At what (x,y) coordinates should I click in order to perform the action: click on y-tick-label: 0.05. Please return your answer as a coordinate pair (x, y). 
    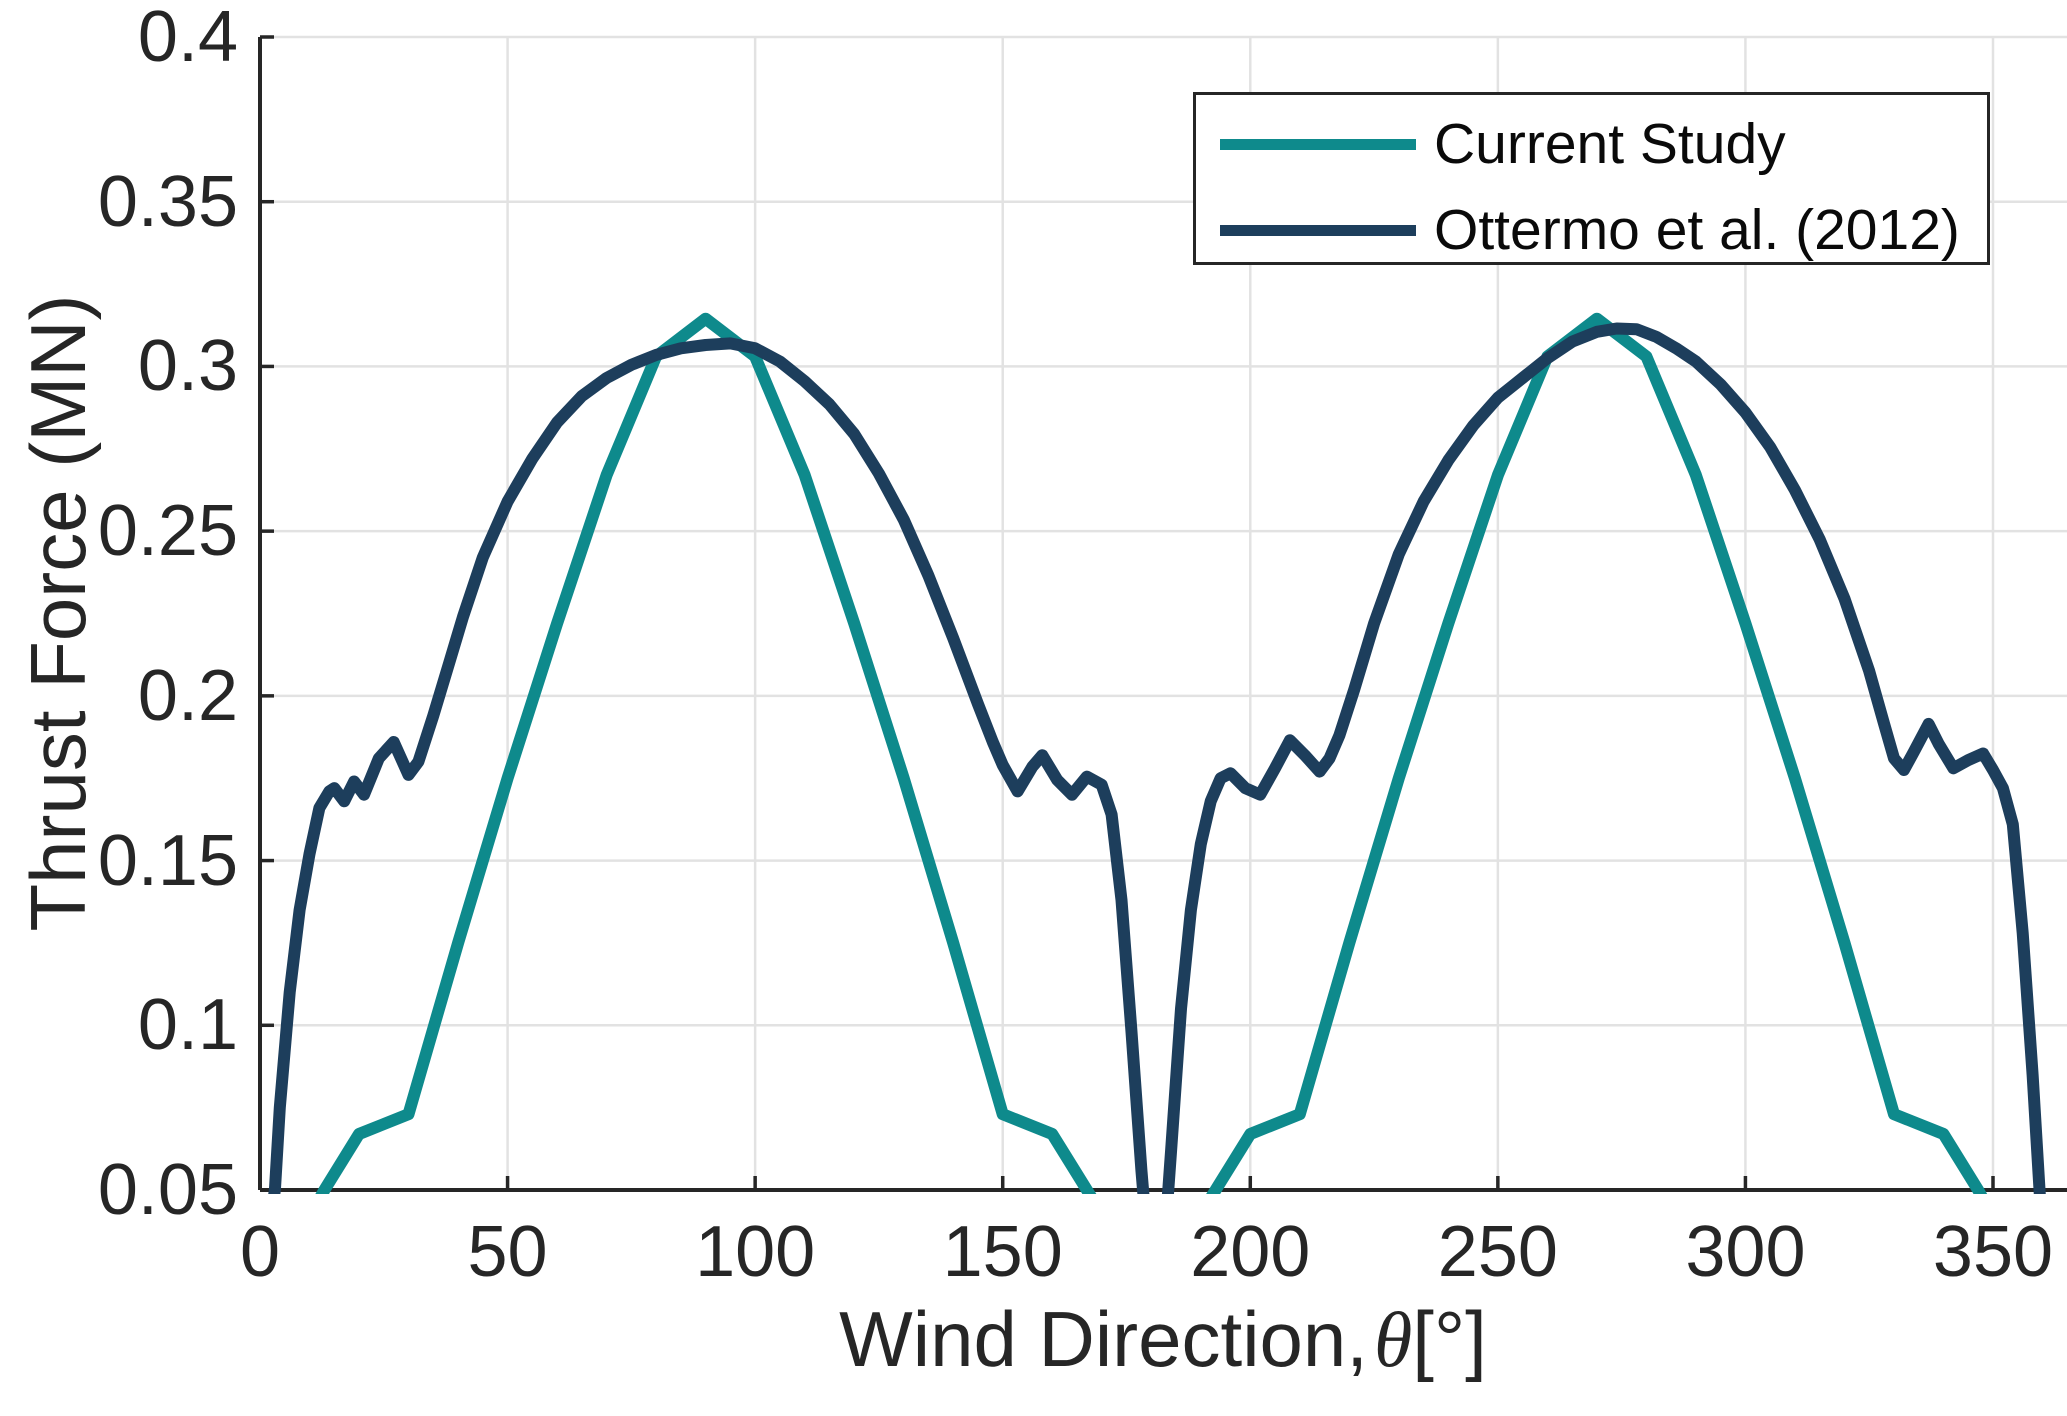
    Looking at the image, I should click on (167, 1190).